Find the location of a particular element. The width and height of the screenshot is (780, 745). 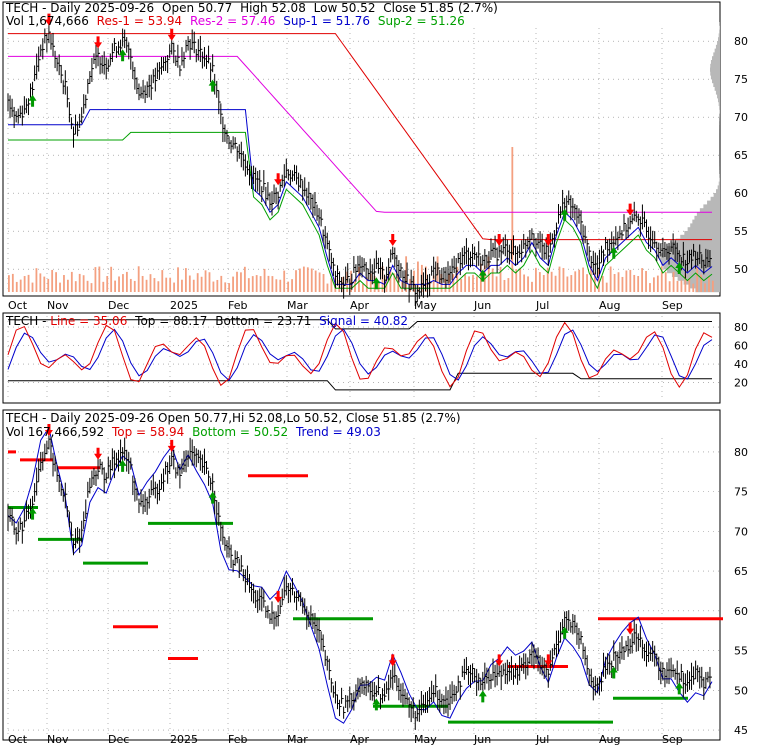

trend-y-tick: 70 is located at coordinates (741, 531).